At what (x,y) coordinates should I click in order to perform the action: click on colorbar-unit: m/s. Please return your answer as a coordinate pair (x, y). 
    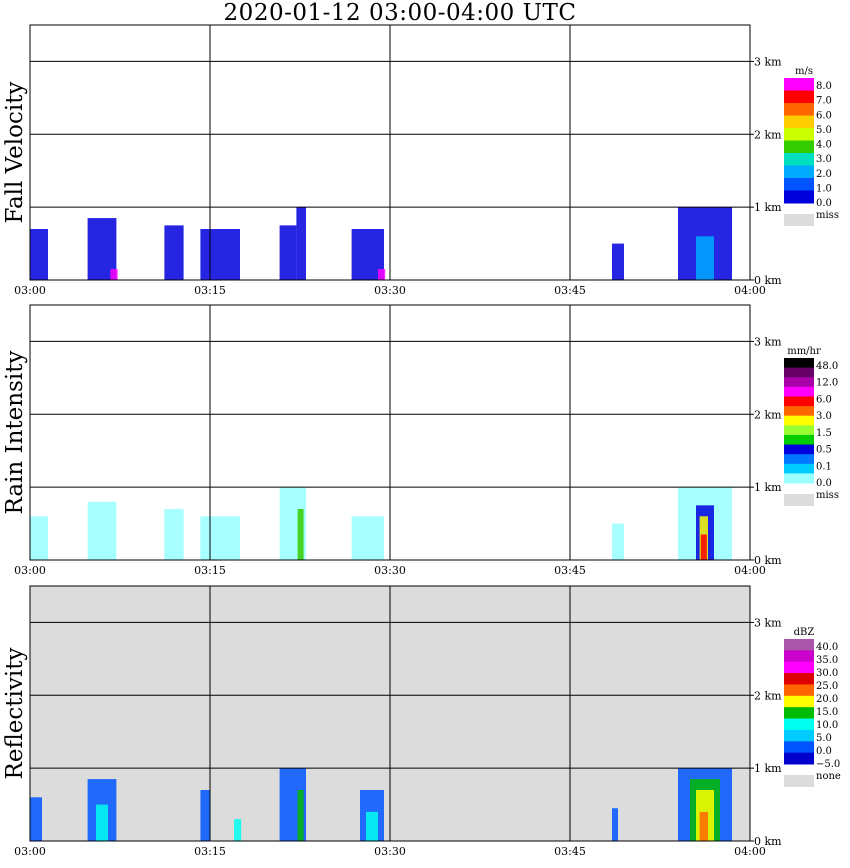
    Looking at the image, I should click on (804, 71).